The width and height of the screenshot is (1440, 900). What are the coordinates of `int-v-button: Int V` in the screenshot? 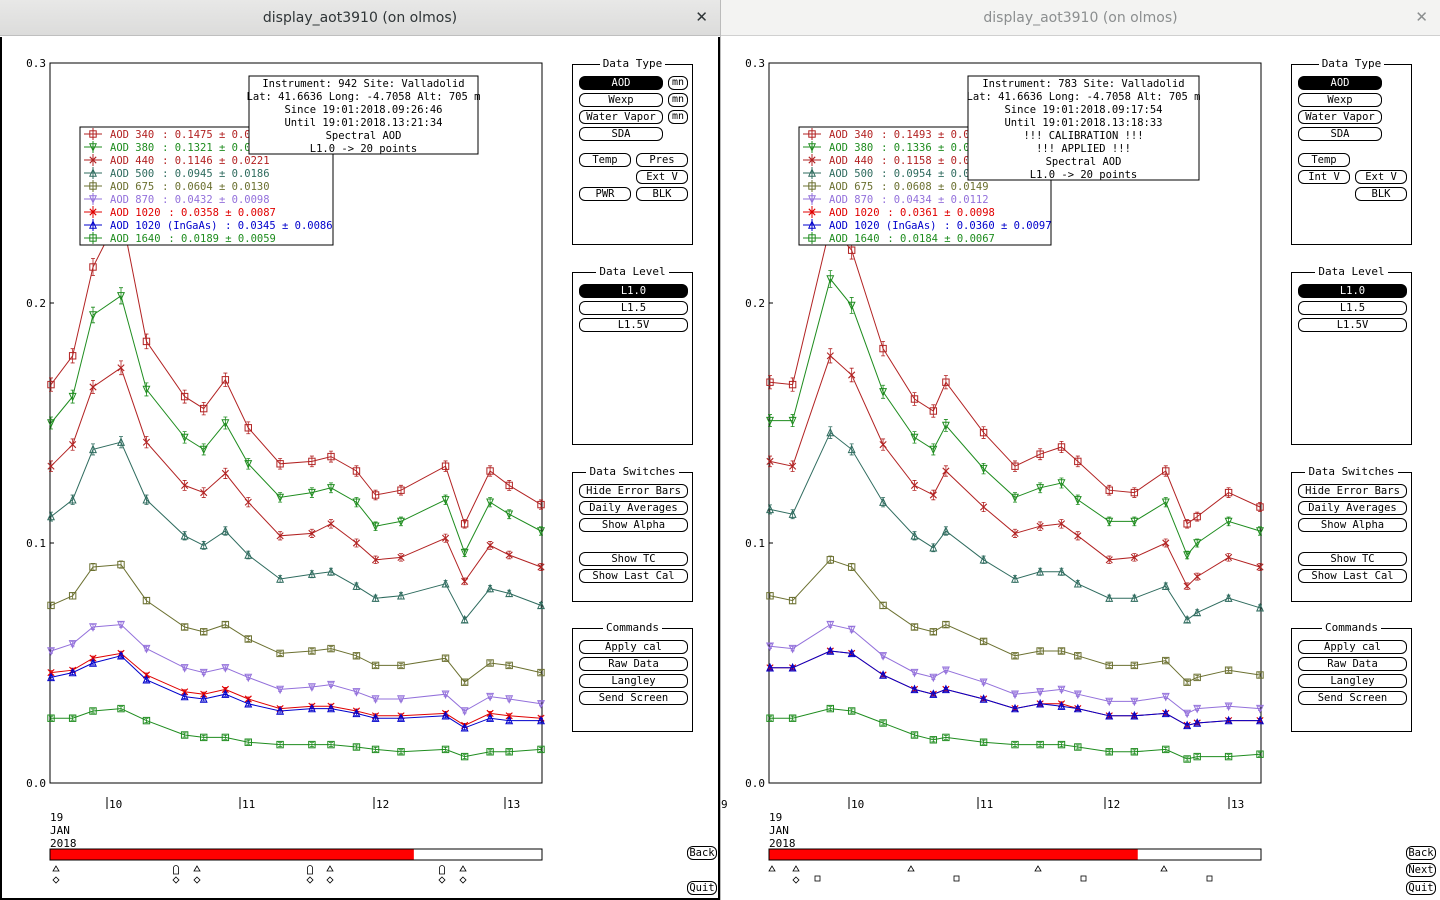 It's located at (1324, 177).